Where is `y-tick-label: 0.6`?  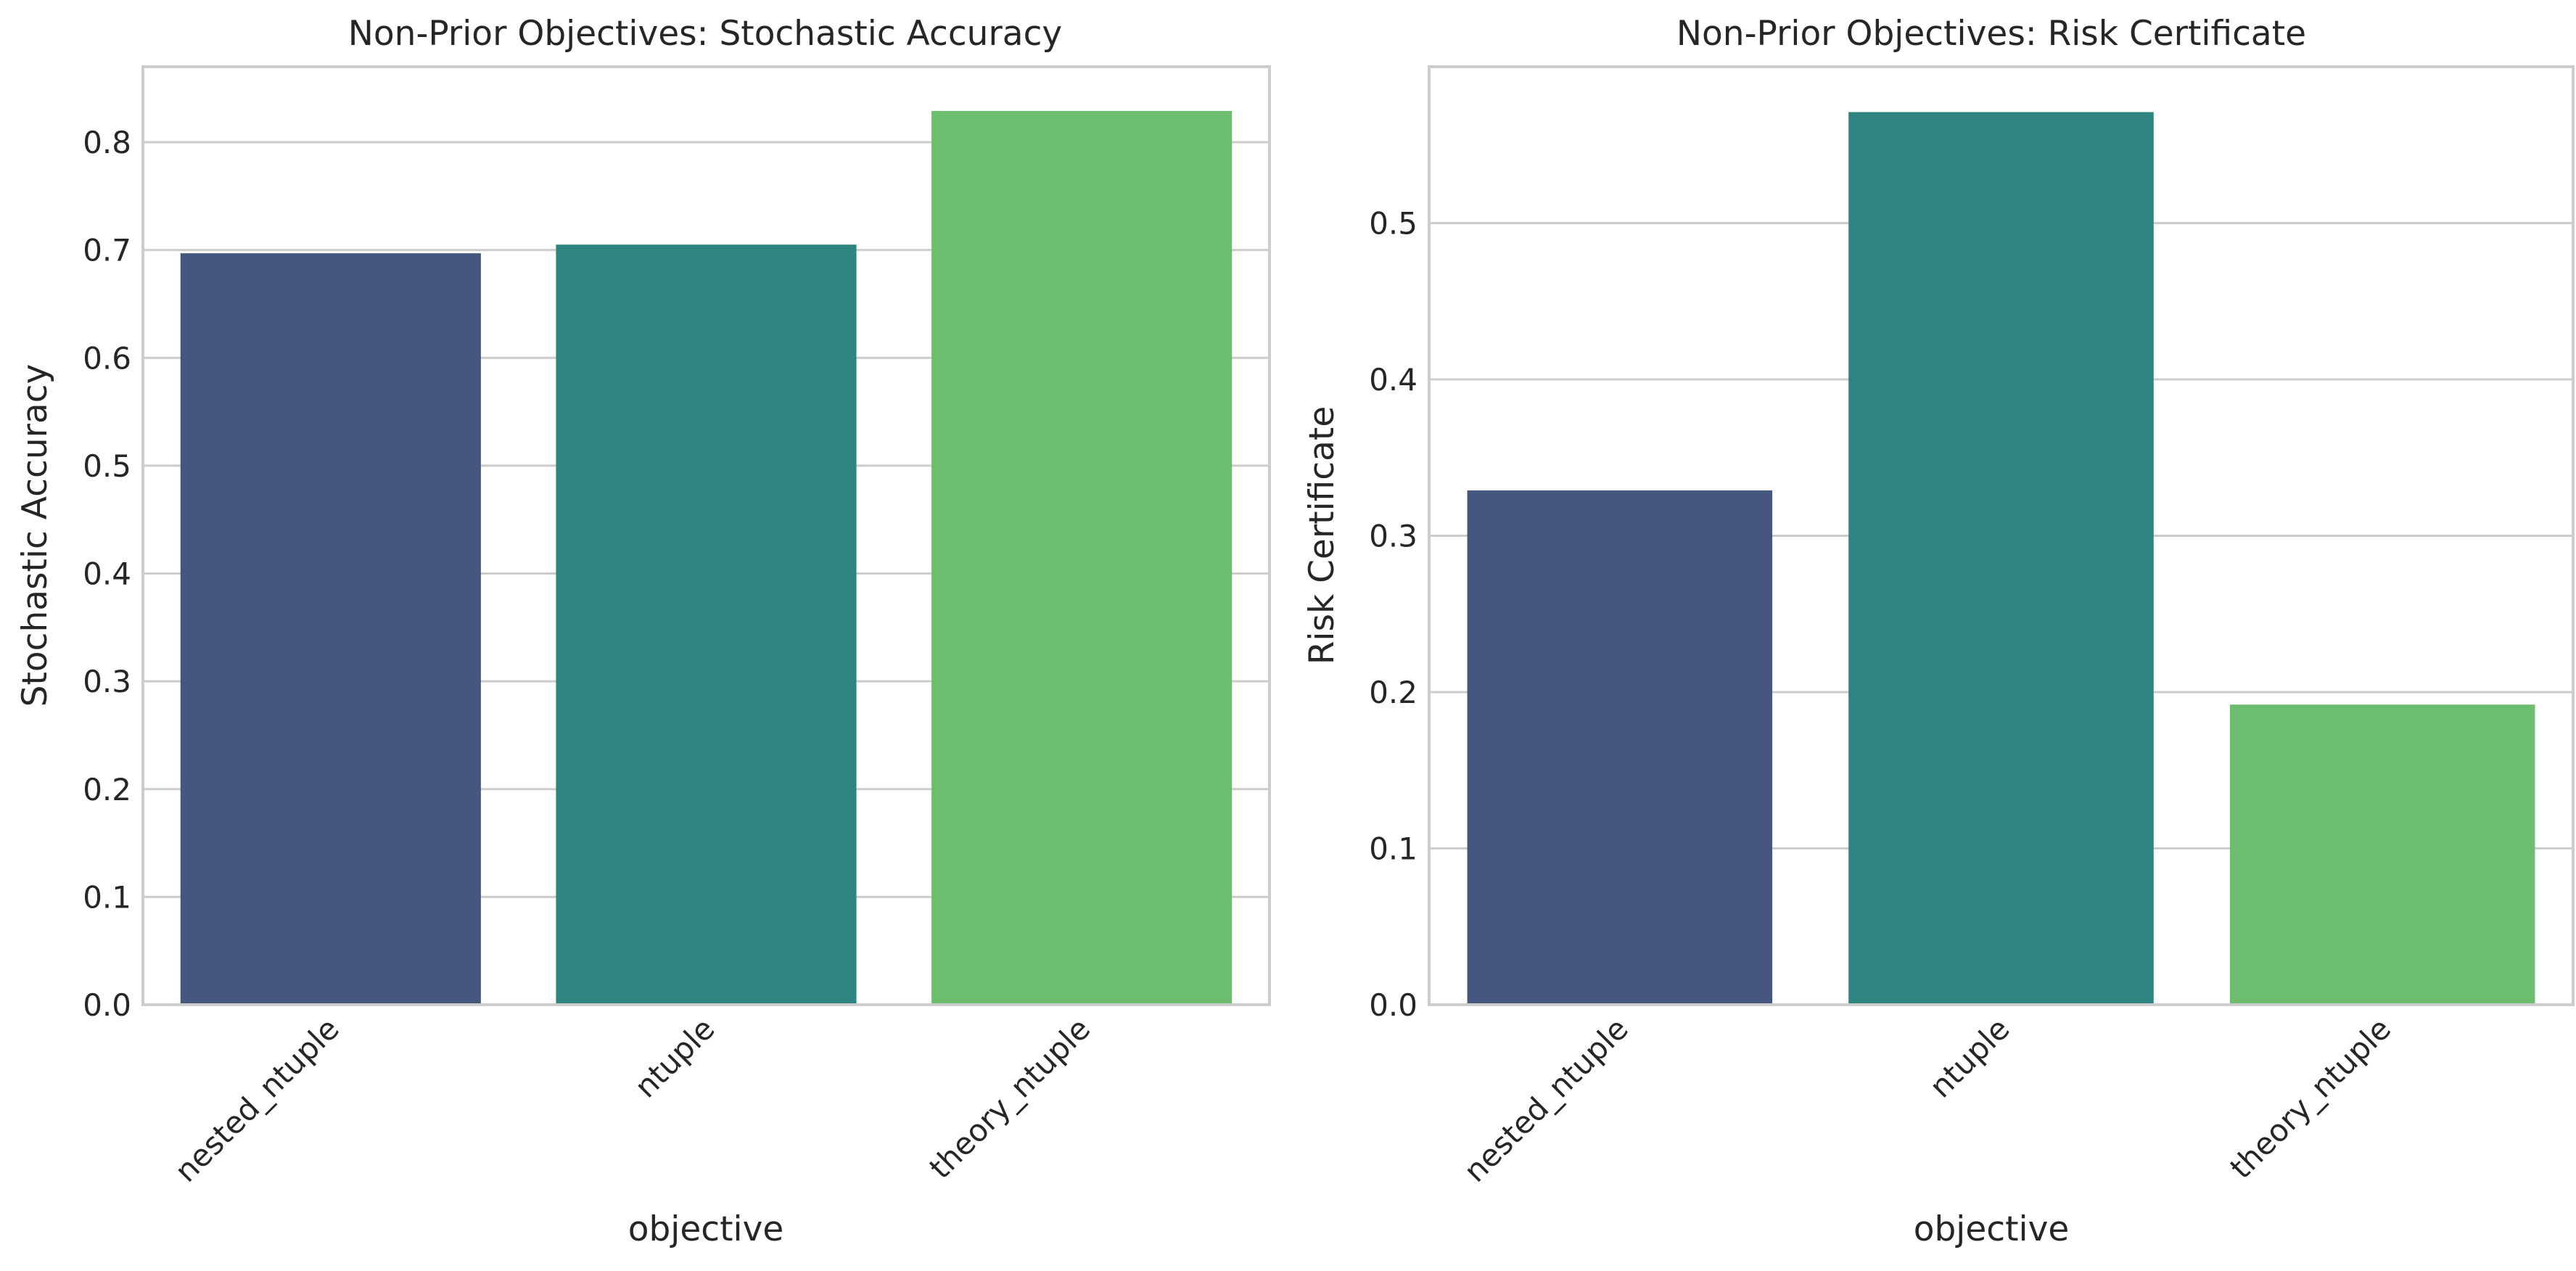
y-tick-label: 0.6 is located at coordinates (107, 358).